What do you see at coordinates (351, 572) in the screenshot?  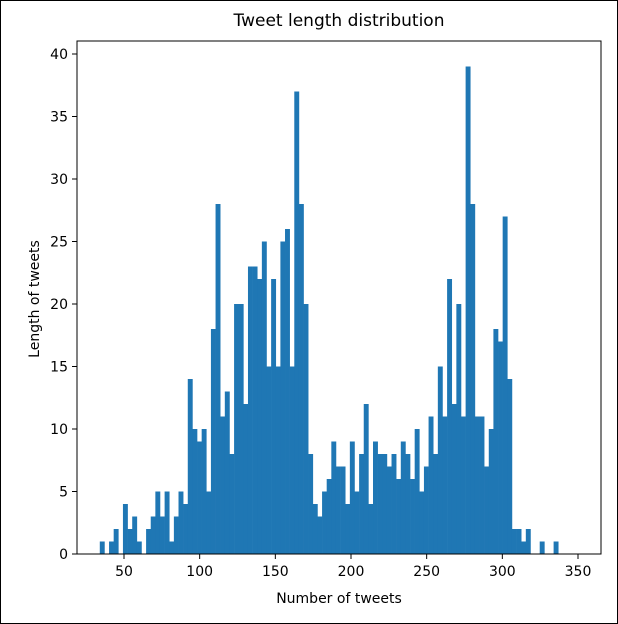 I see `svg-text: 200` at bounding box center [351, 572].